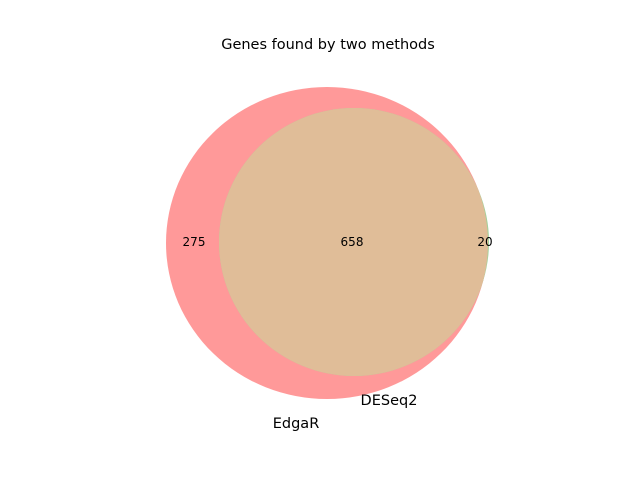 This screenshot has width=640, height=480. I want to click on set-label-edgar: EdgaR, so click(296, 424).